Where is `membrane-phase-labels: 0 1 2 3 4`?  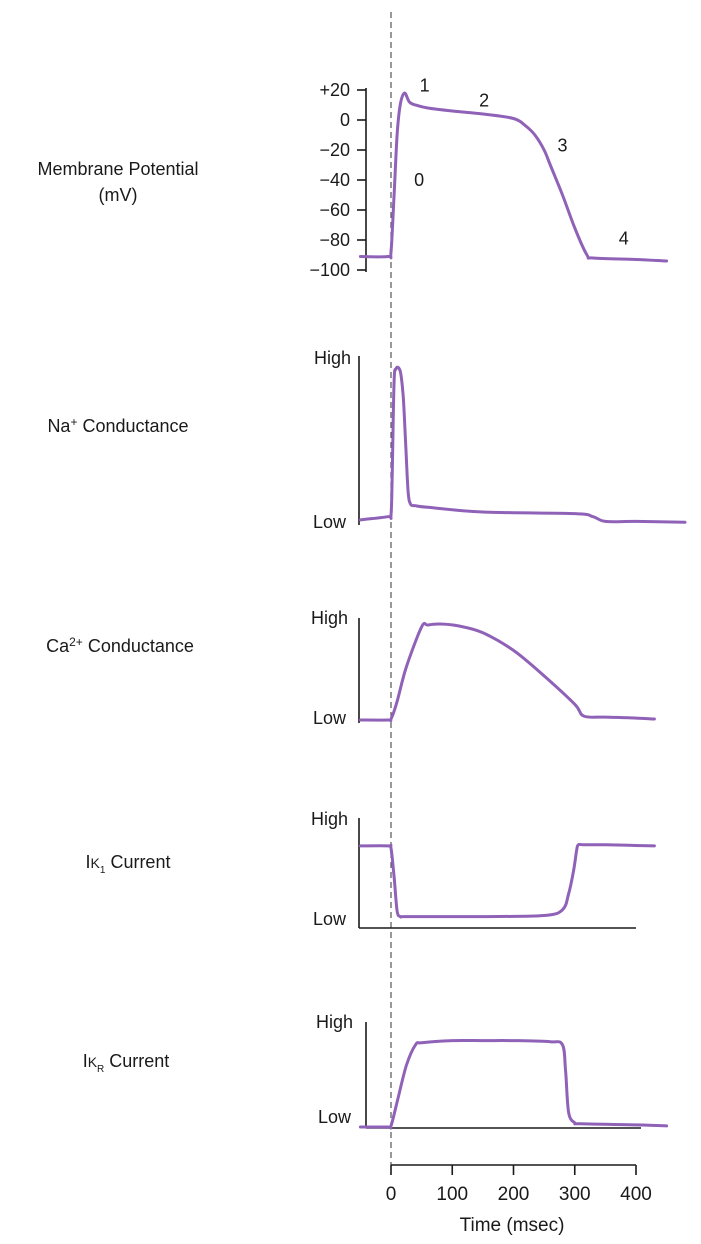 membrane-phase-labels: 0 1 2 3 4 is located at coordinates (521, 162).